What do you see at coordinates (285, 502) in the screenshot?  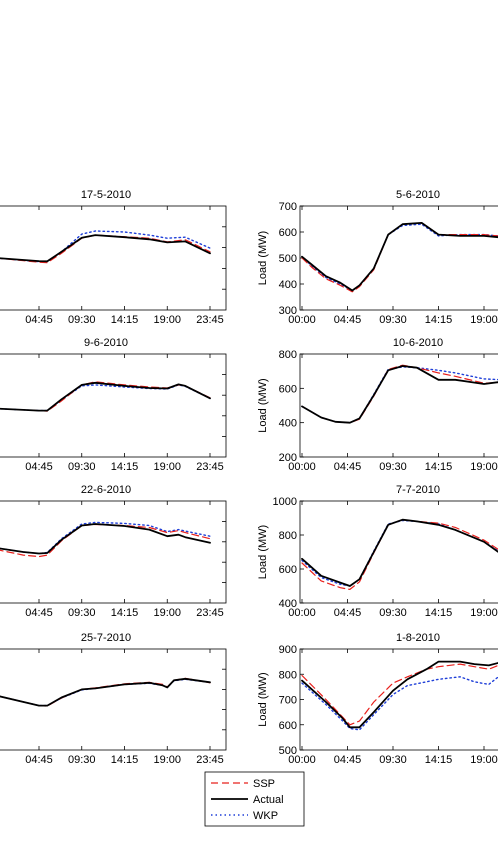 I see `y-tick-label: 1000` at bounding box center [285, 502].